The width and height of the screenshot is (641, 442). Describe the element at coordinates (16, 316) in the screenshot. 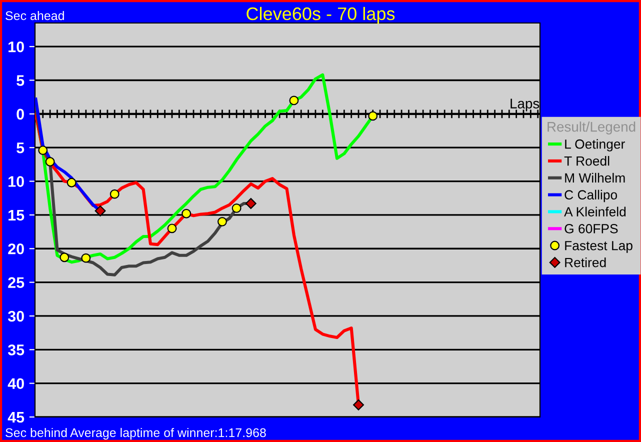

I see `y-tick-label: 30` at that location.